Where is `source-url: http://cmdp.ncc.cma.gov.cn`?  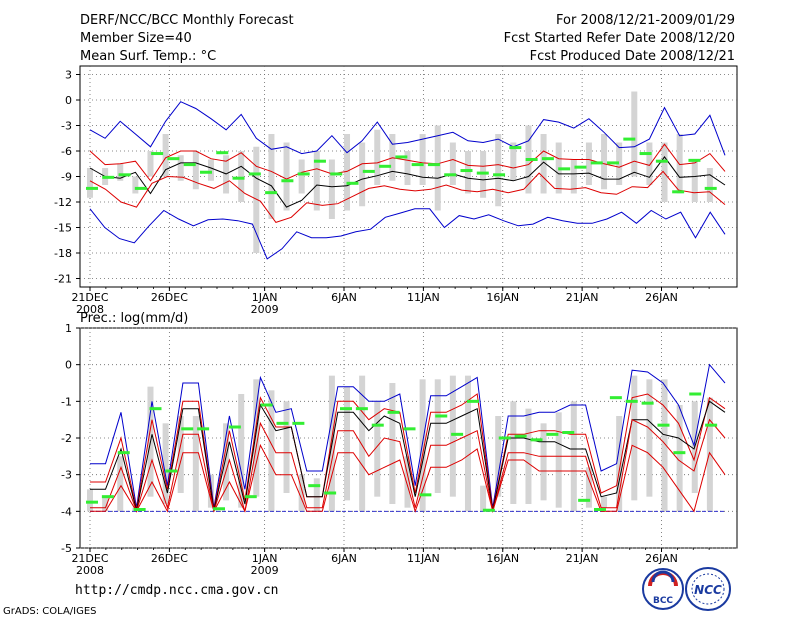
source-url: http://cmdp.ncc.cma.gov.cn is located at coordinates (177, 590).